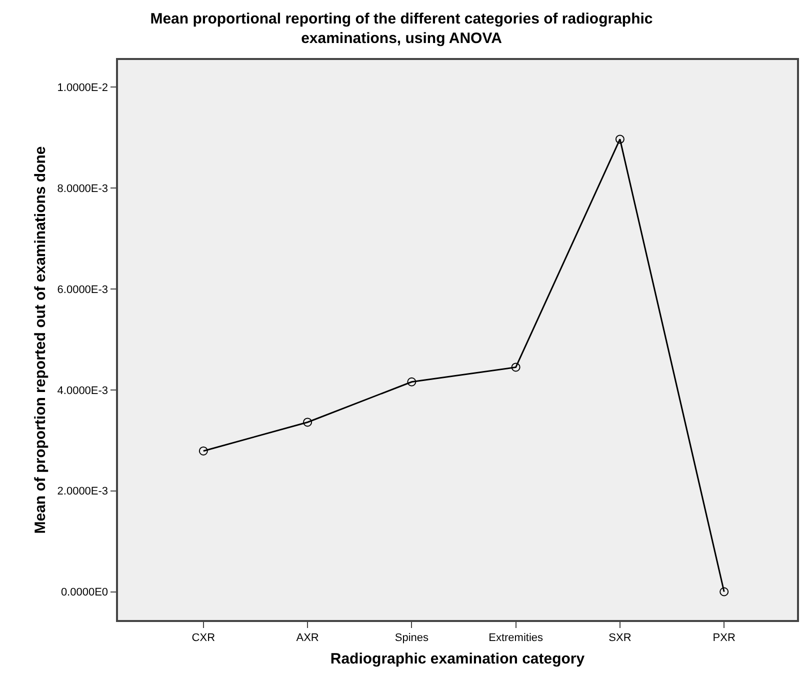  I want to click on x-tick-label: Extremities, so click(516, 638).